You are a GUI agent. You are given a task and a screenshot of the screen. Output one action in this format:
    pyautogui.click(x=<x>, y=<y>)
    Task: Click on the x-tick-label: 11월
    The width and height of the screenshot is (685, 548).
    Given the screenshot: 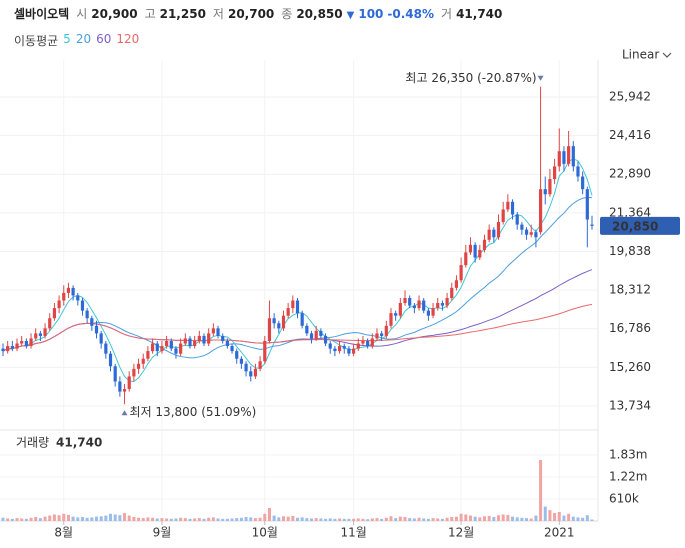 What is the action you would take?
    pyautogui.click(x=353, y=533)
    